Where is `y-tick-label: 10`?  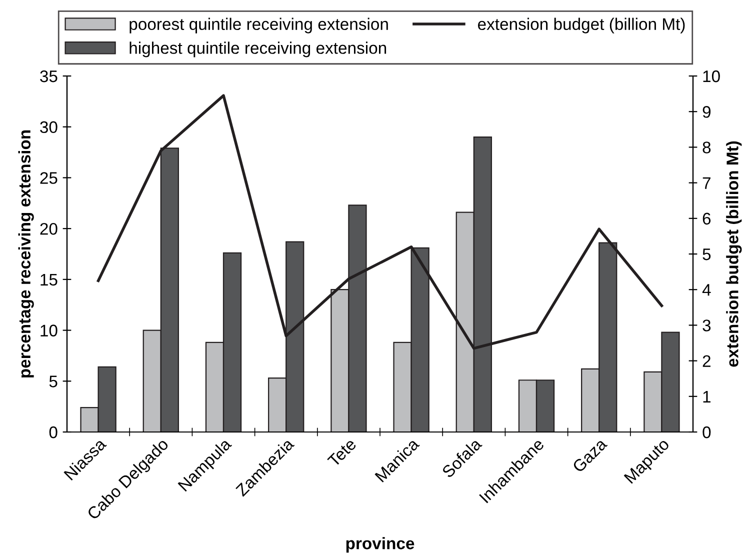 y-tick-label: 10 is located at coordinates (49, 330).